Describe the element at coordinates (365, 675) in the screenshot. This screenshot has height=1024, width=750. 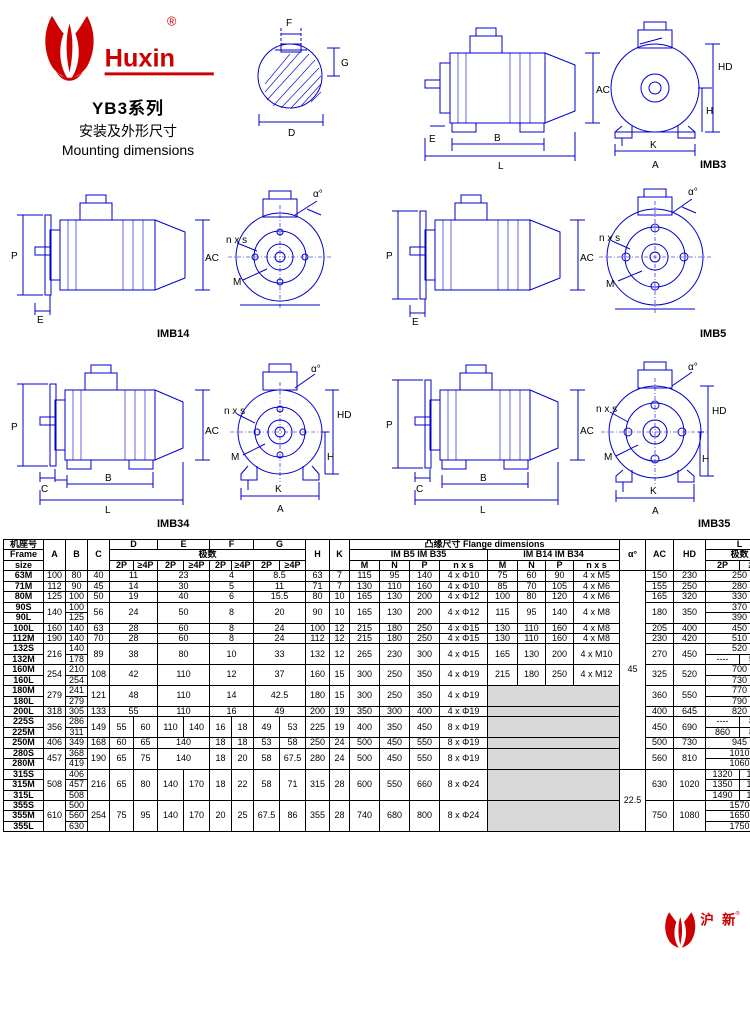
I see `cell-M-b5: 300` at that location.